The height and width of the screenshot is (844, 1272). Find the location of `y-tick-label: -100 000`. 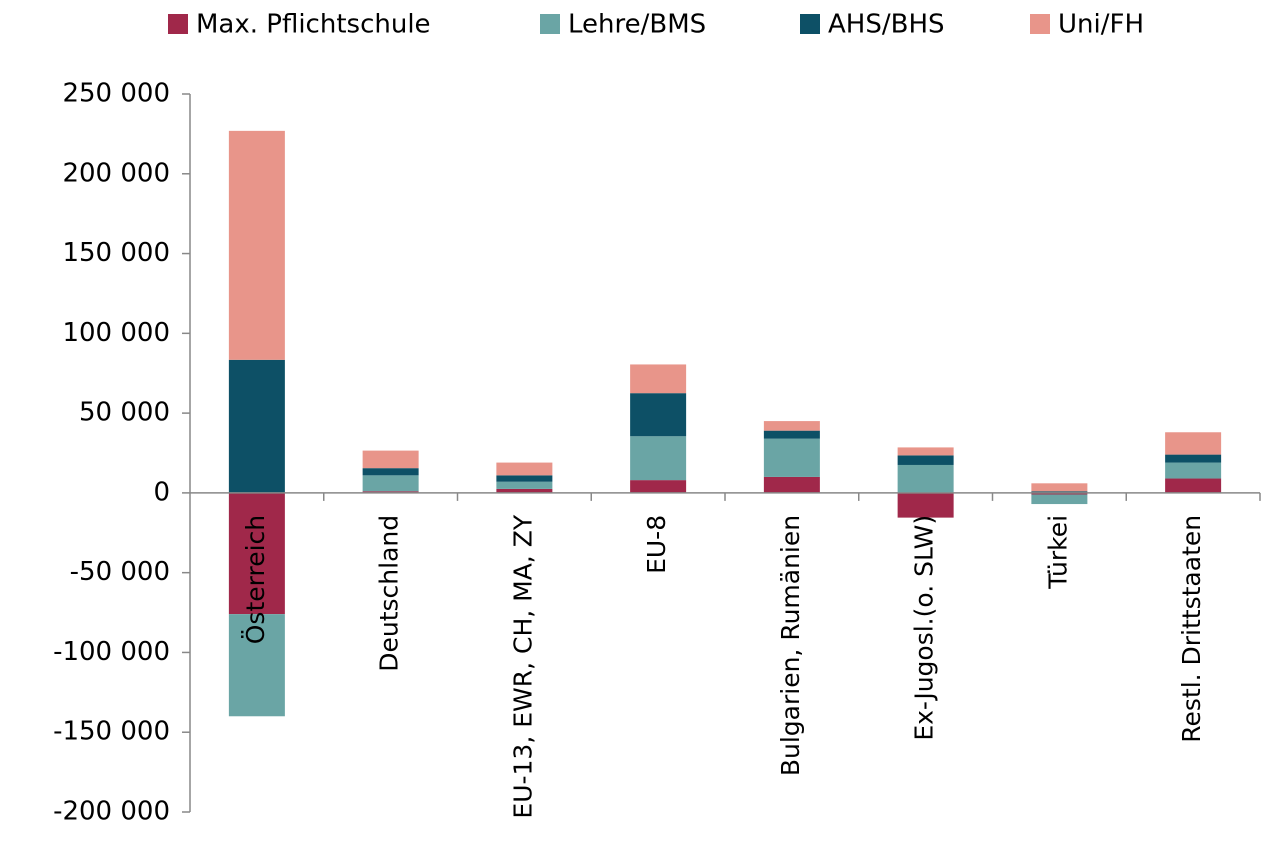

y-tick-label: -100 000 is located at coordinates (111, 652).